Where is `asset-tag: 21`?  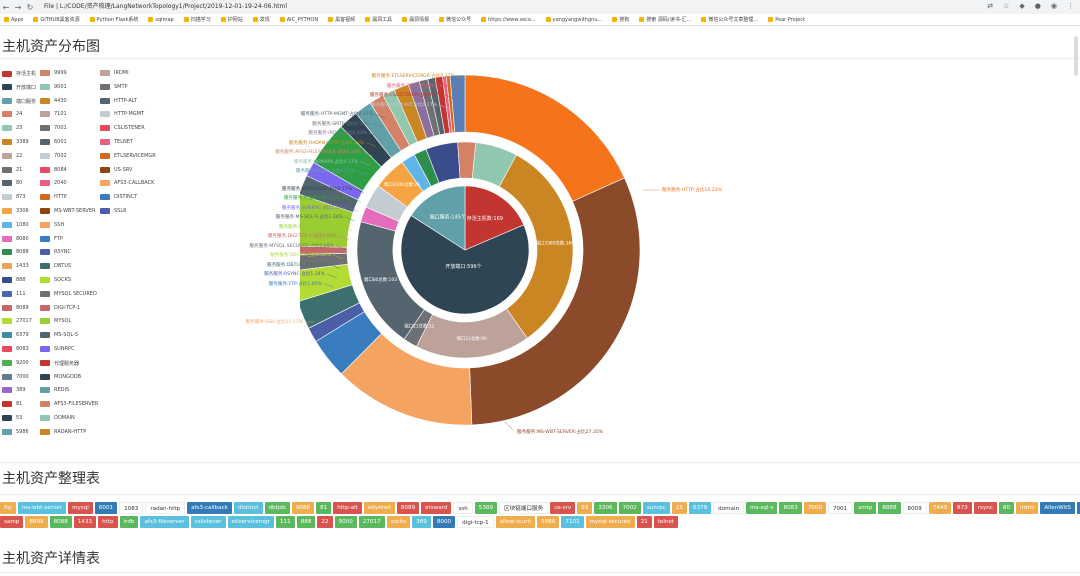
asset-tag: 21 is located at coordinates (644, 522).